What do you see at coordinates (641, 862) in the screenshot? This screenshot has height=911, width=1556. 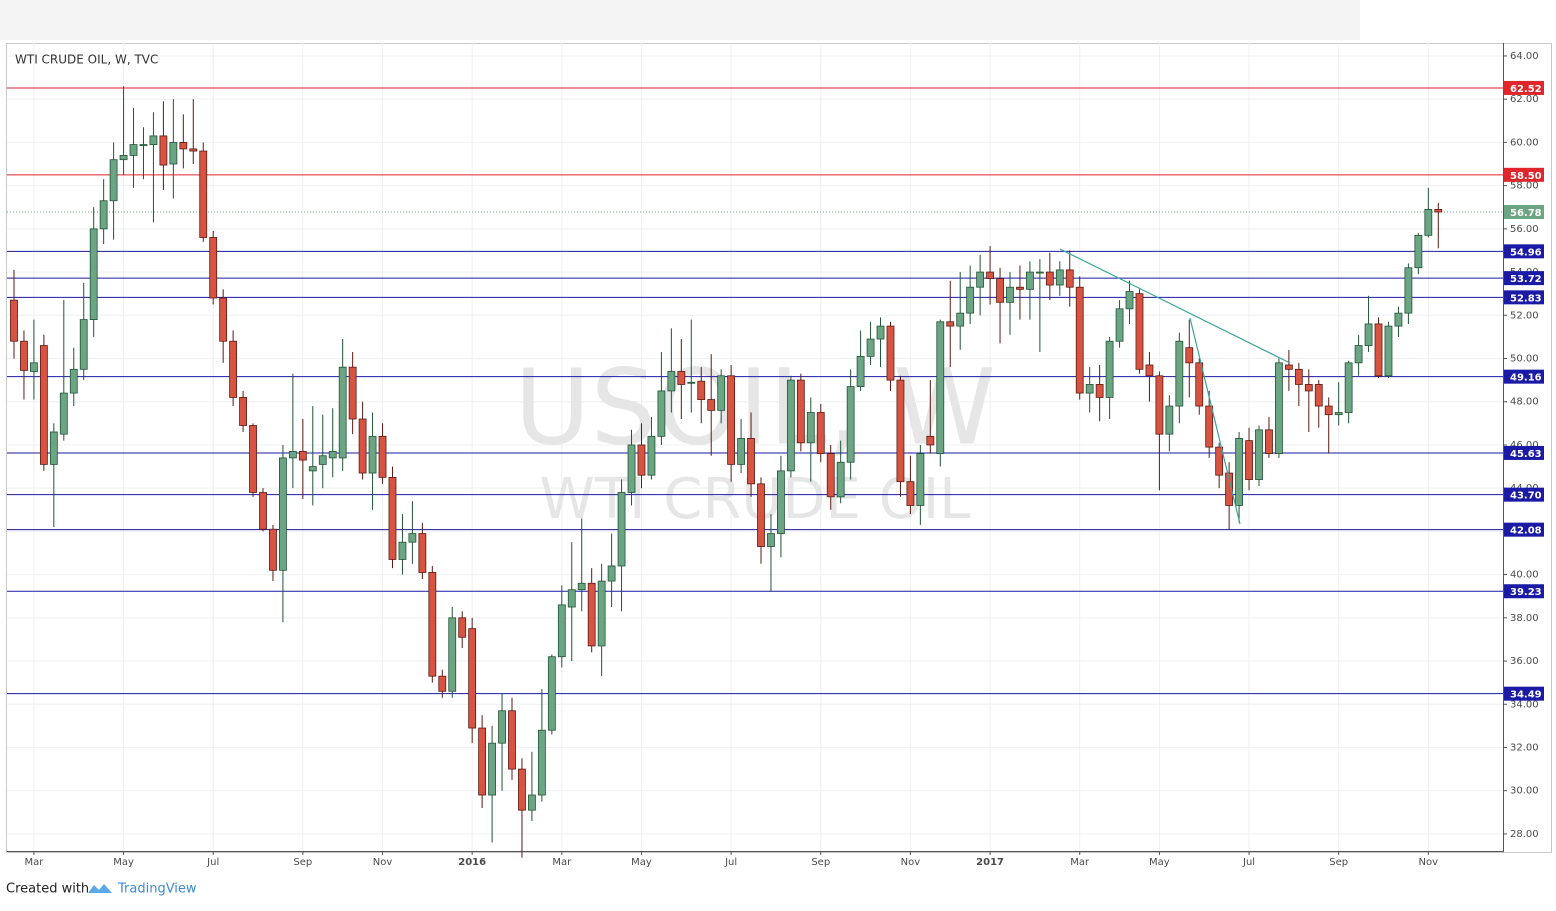 I see `x-tick-label: May` at bounding box center [641, 862].